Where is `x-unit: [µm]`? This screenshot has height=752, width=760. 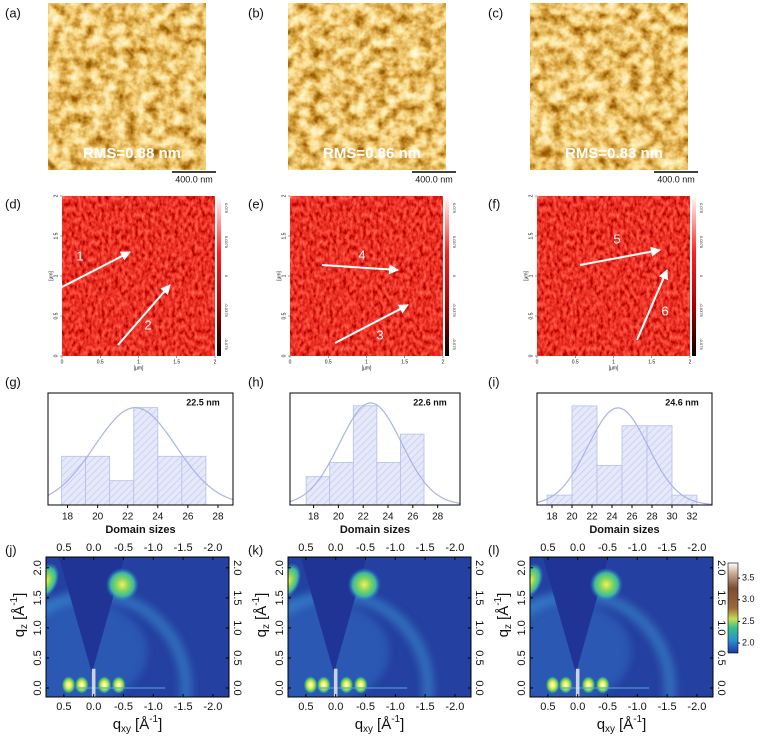
x-unit: [µm] is located at coordinates (139, 368).